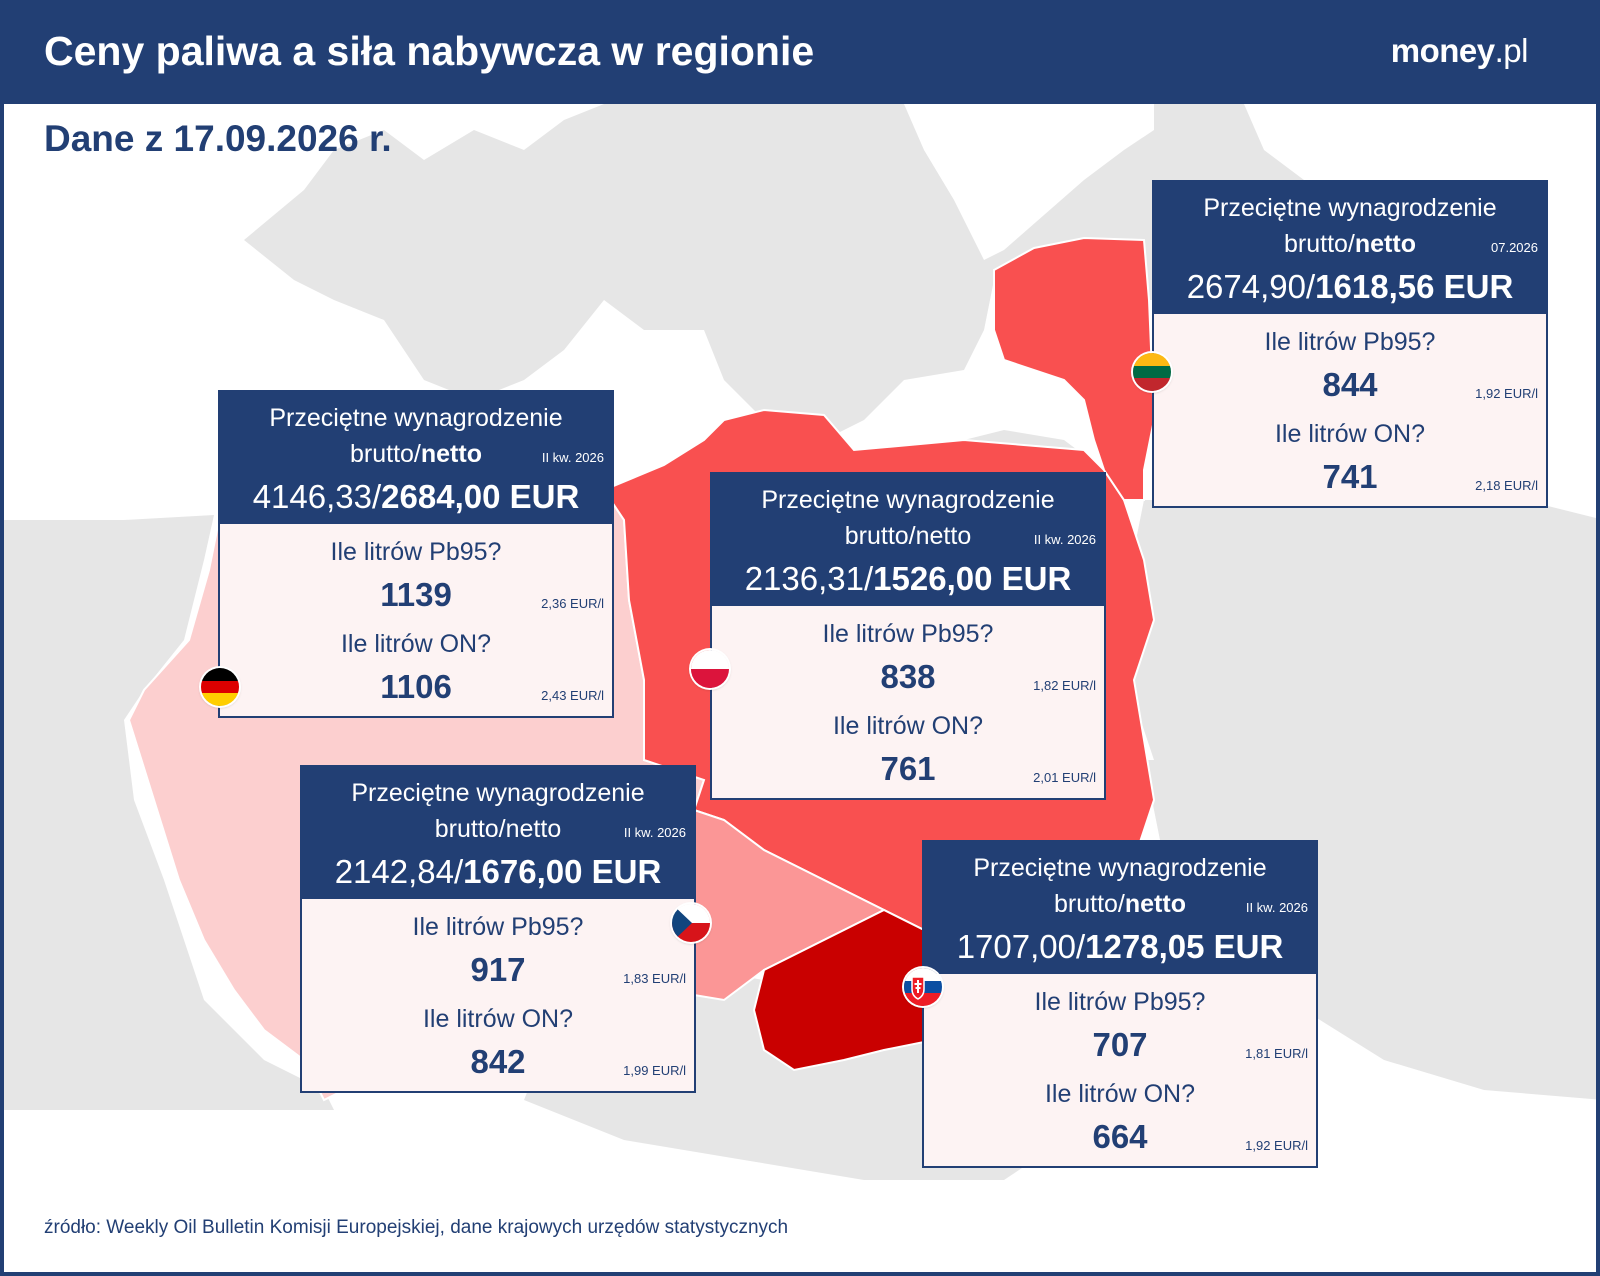 The width and height of the screenshot is (1600, 1276). I want to click on brand-suffix: .pl, so click(1511, 50).